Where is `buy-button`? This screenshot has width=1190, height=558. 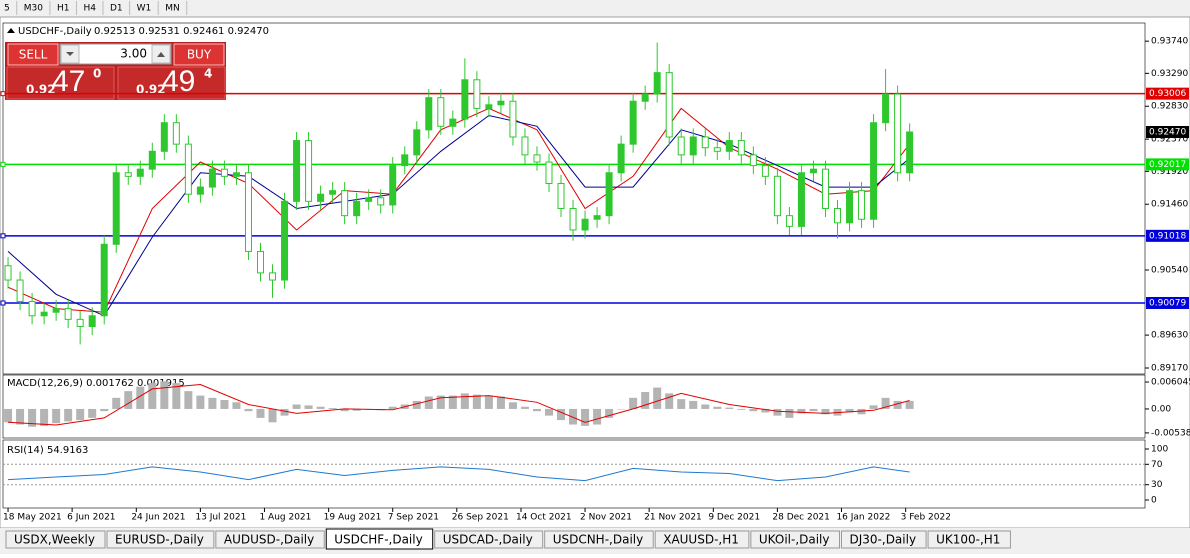 buy-button is located at coordinates (199, 54).